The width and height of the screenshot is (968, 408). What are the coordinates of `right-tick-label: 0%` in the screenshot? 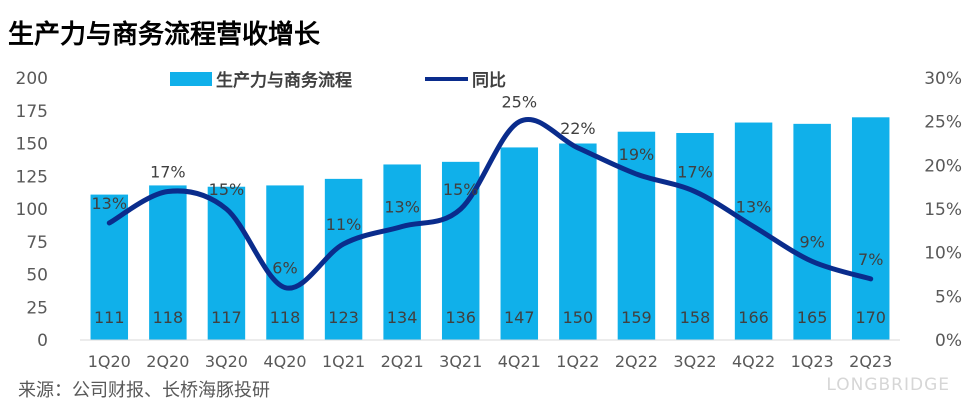 It's located at (948, 341).